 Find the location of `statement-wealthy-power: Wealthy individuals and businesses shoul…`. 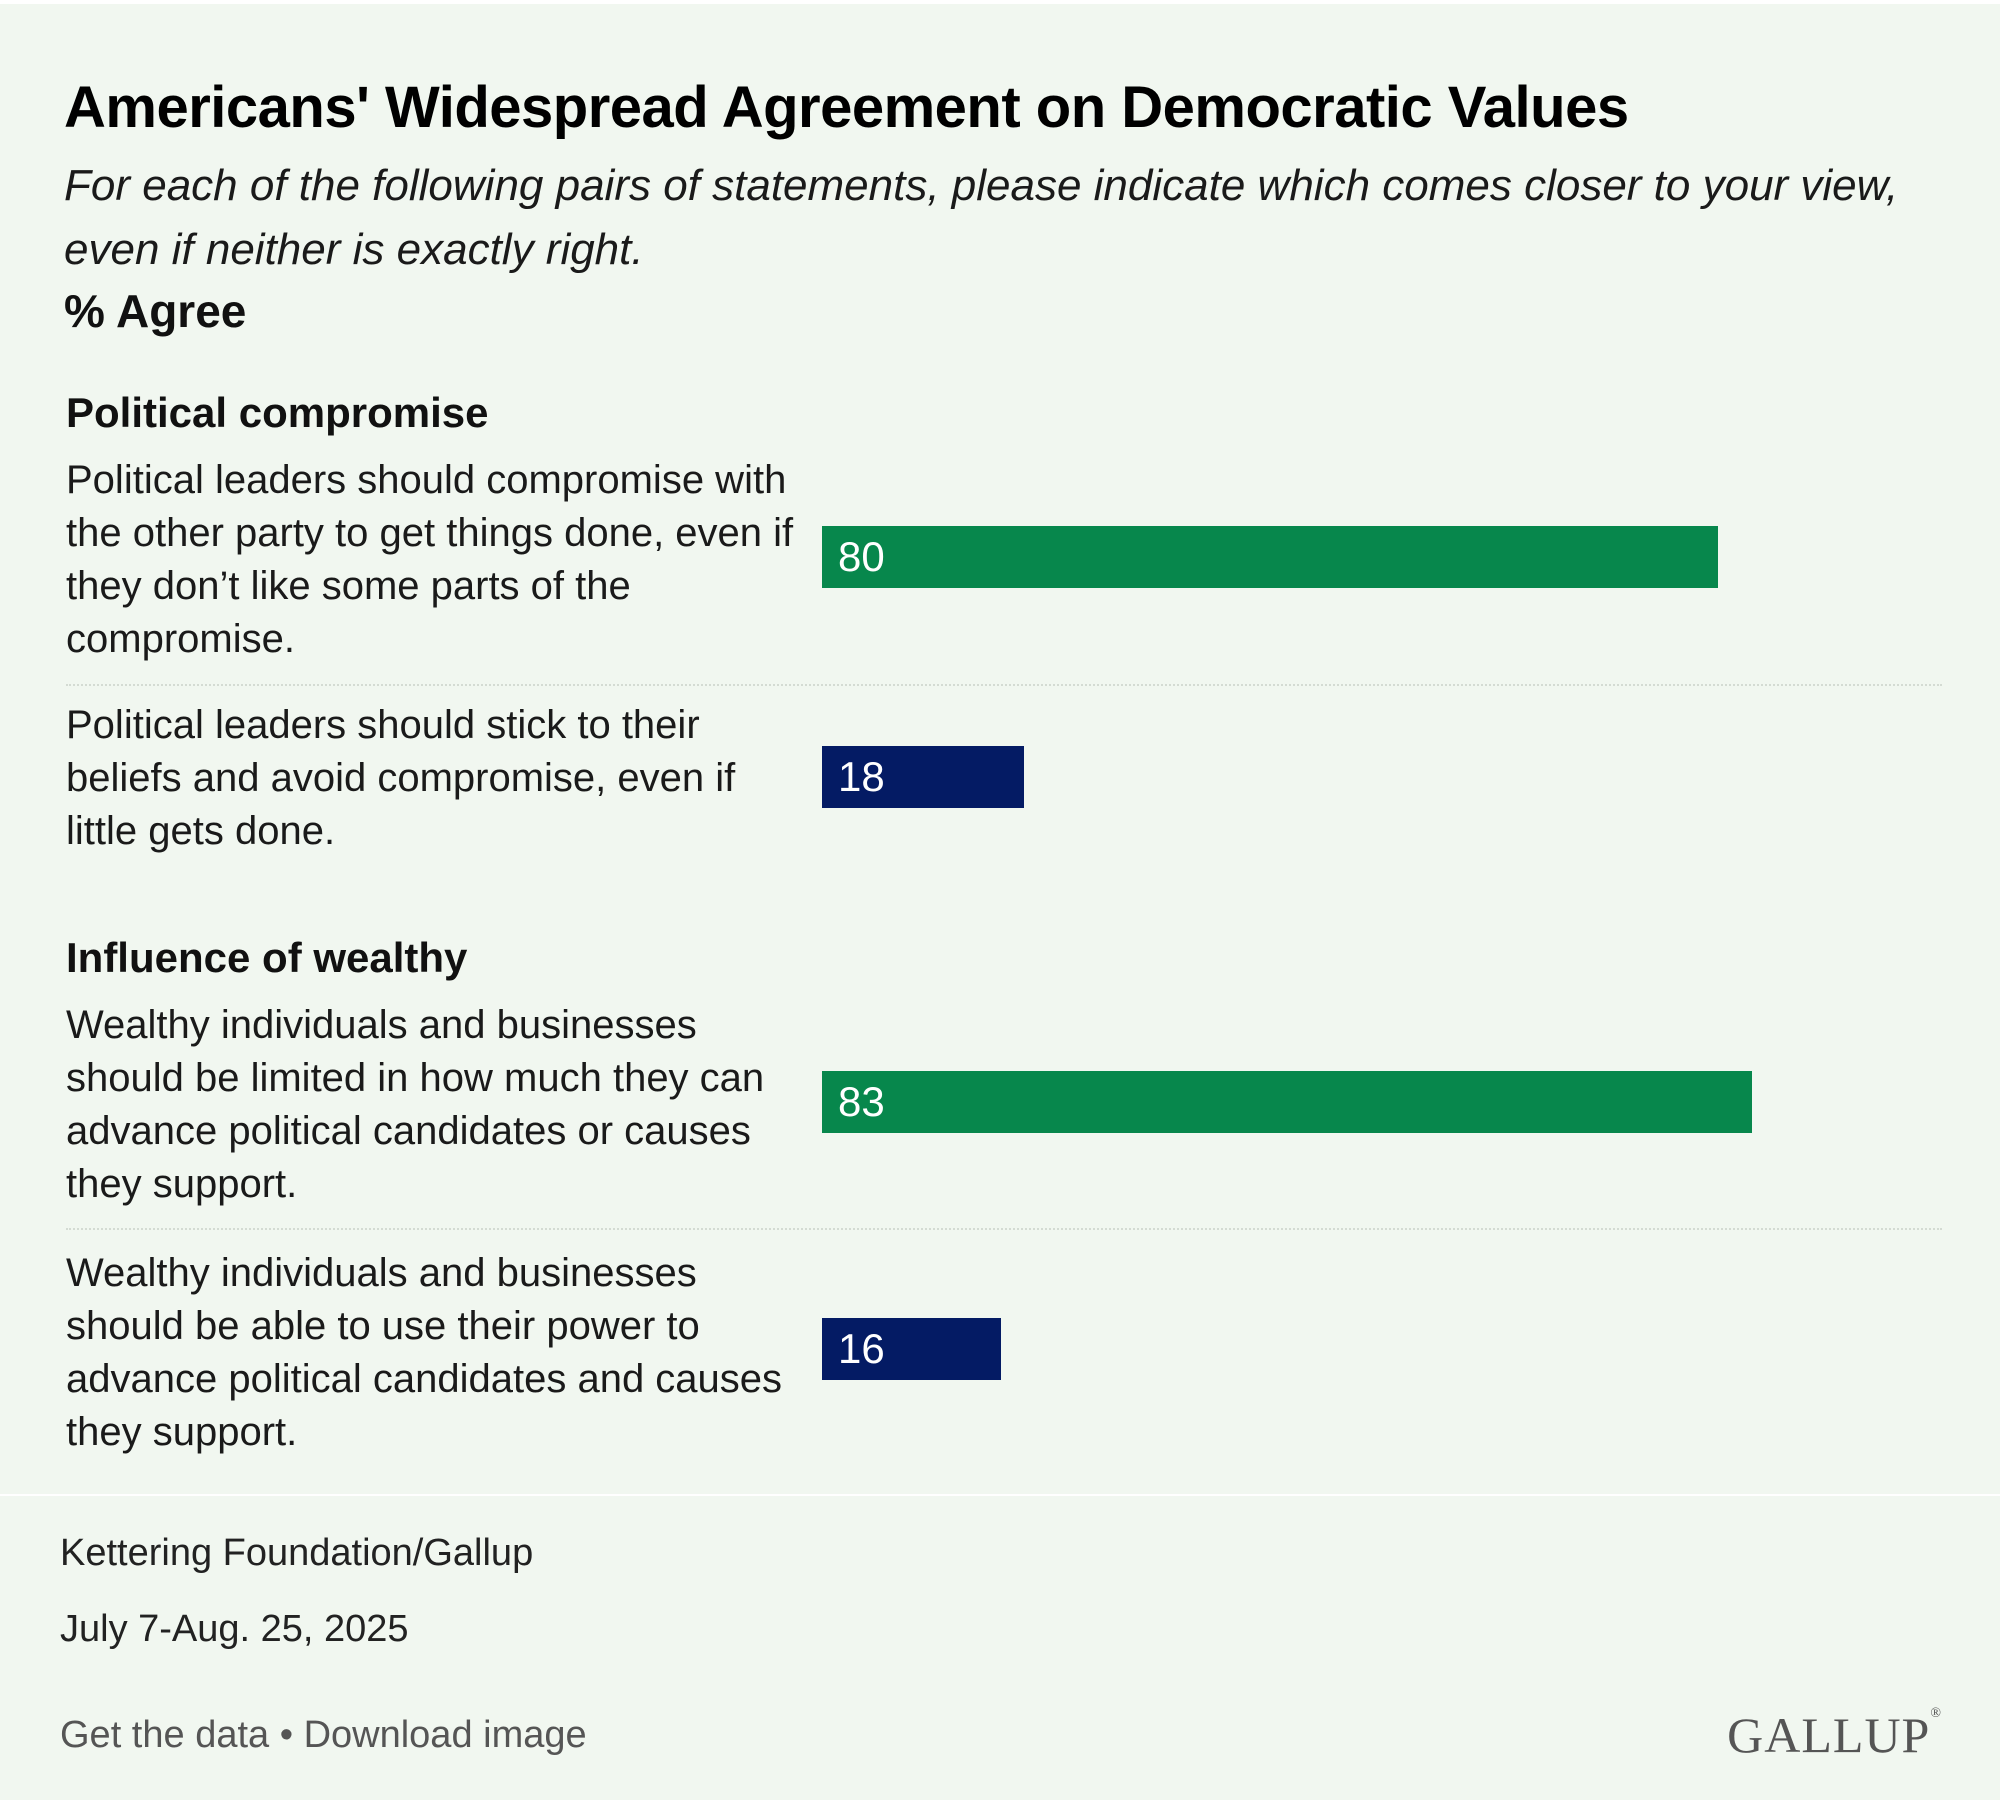

statement-wealthy-power: Wealthy individuals and businesses shoul… is located at coordinates (424, 1352).